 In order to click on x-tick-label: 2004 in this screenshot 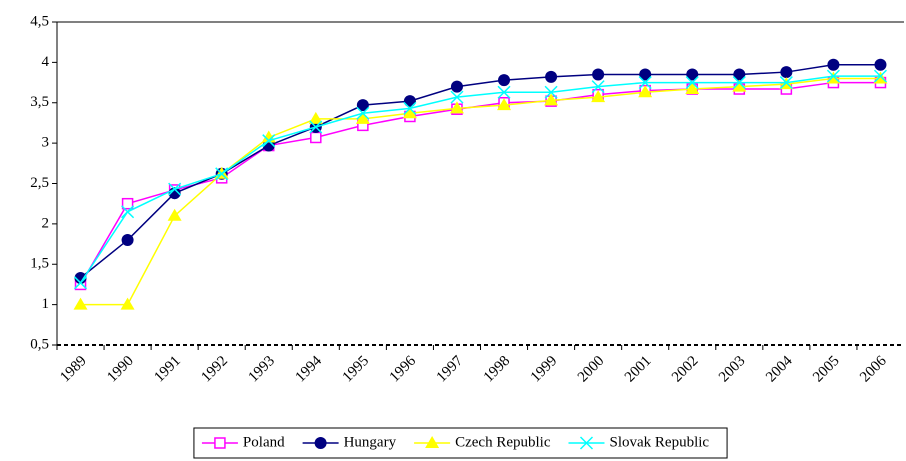, I will do `click(779, 369)`.